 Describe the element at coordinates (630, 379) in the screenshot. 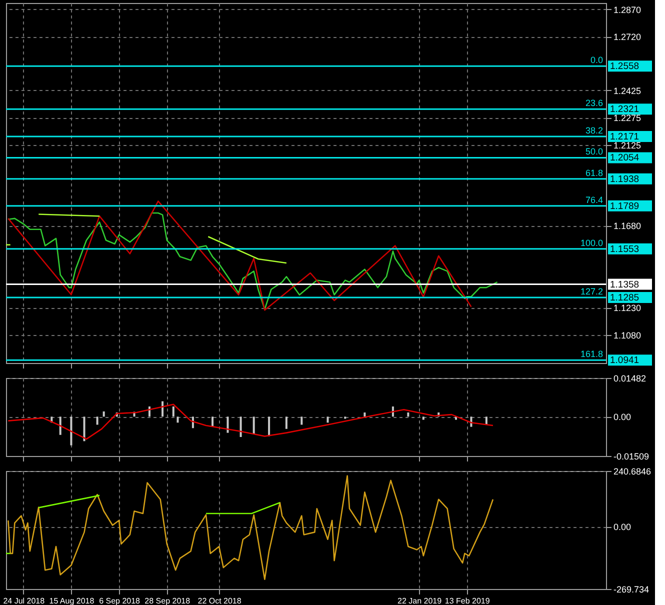

I see `y-tick-label: 0.01482` at that location.